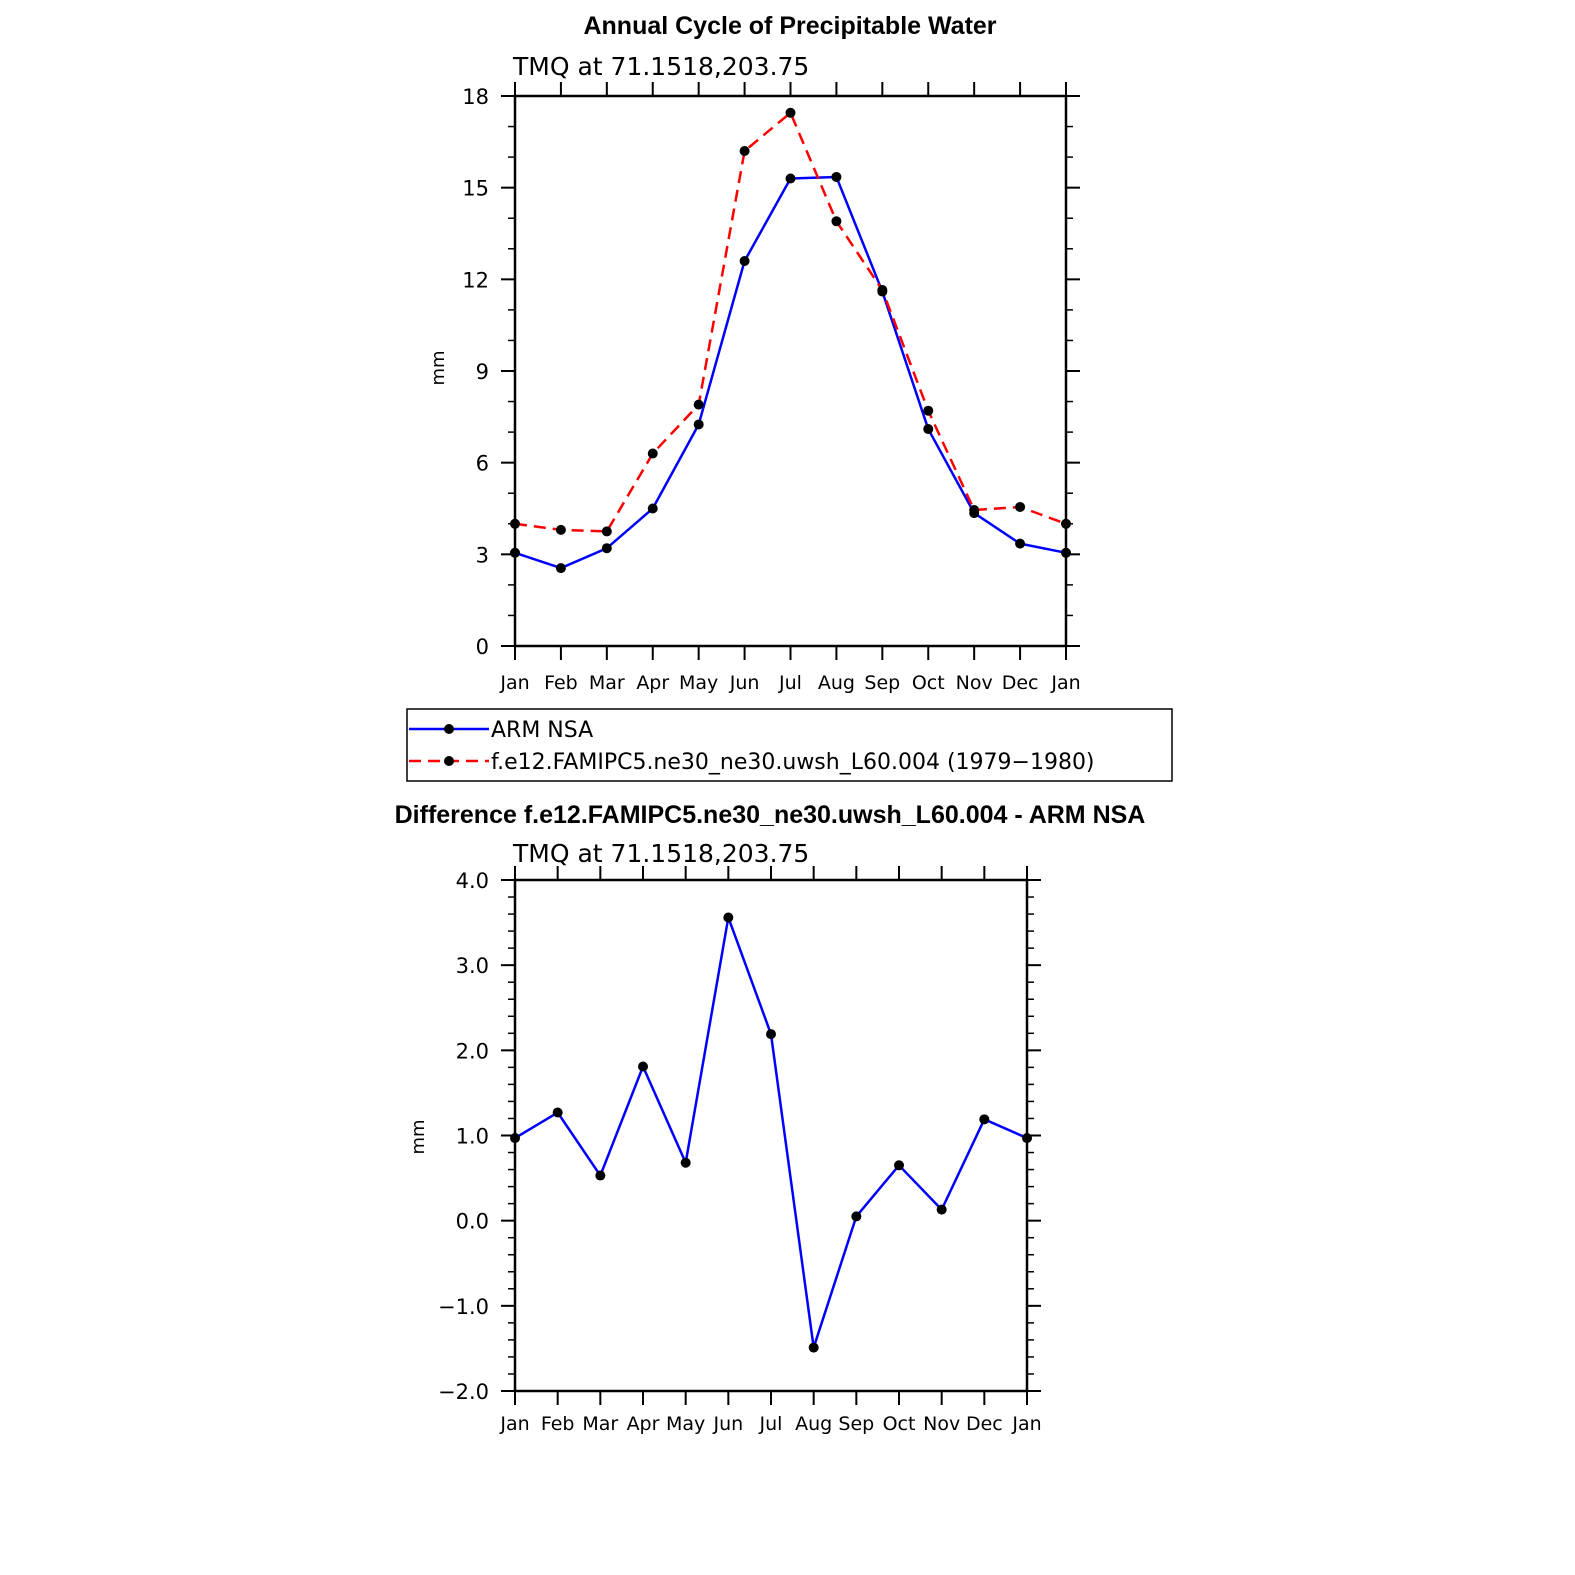 This screenshot has height=1575, width=1575. Describe the element at coordinates (449, 729) in the screenshot. I see `legend-marker-arm` at that location.